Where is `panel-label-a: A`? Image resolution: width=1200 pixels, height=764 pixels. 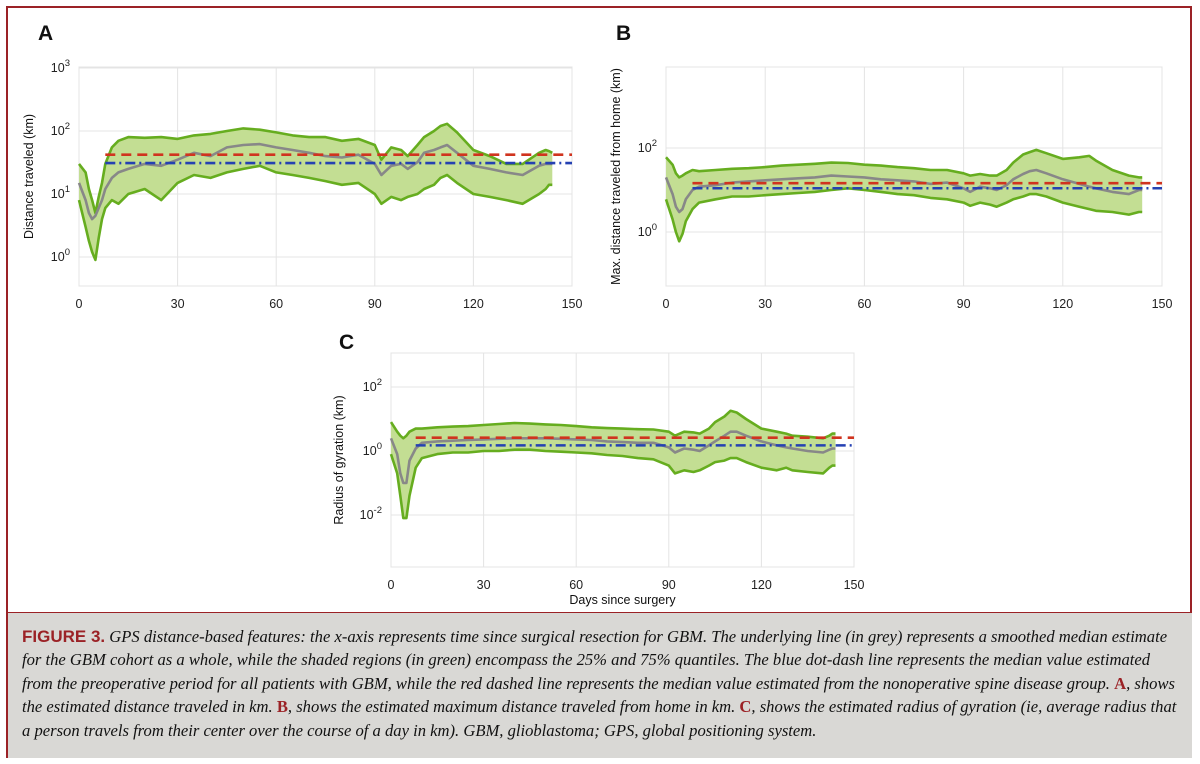
panel-label-a: A is located at coordinates (45, 33).